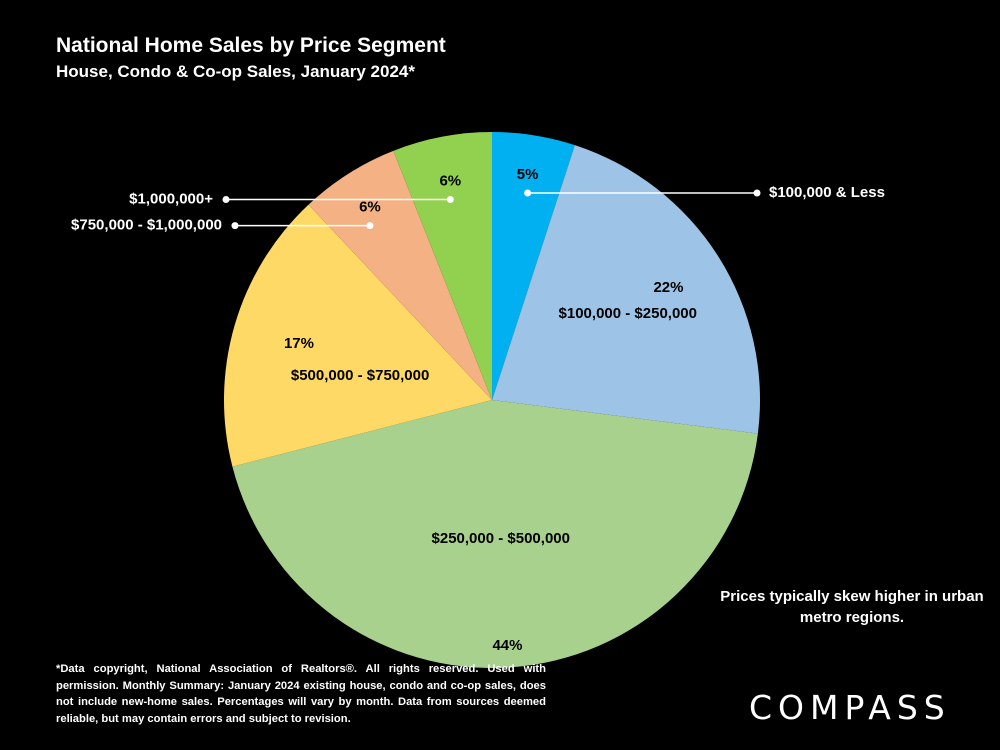  I want to click on value-label-100-000-250-000: 22%, so click(668, 287).